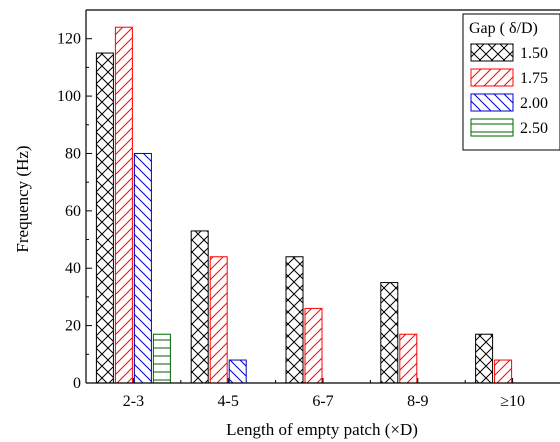 The image size is (560, 442). What do you see at coordinates (69, 96) in the screenshot?
I see `y-tick-label: 100` at bounding box center [69, 96].